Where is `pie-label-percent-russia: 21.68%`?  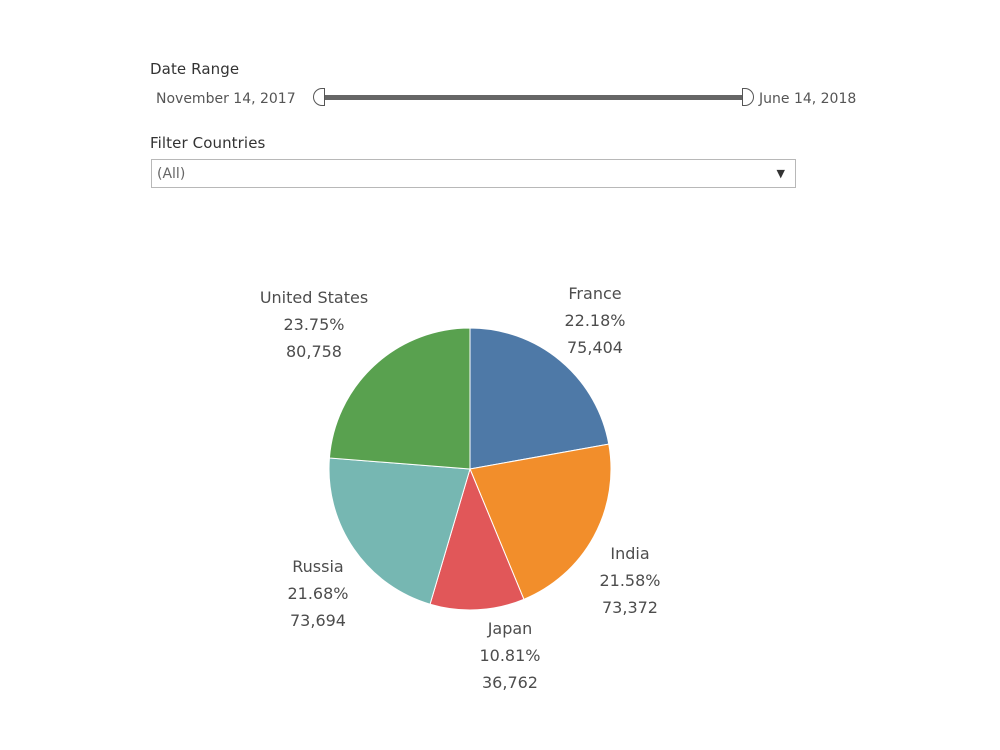 pie-label-percent-russia: 21.68% is located at coordinates (317, 593).